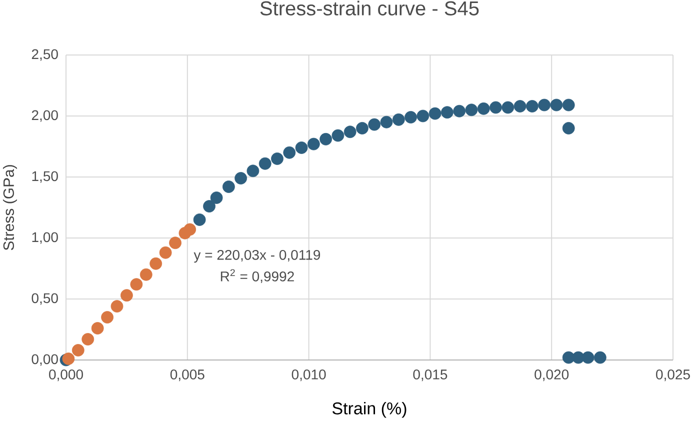 The width and height of the screenshot is (695, 433). I want to click on y-tick-label: 0,00, so click(45, 360).